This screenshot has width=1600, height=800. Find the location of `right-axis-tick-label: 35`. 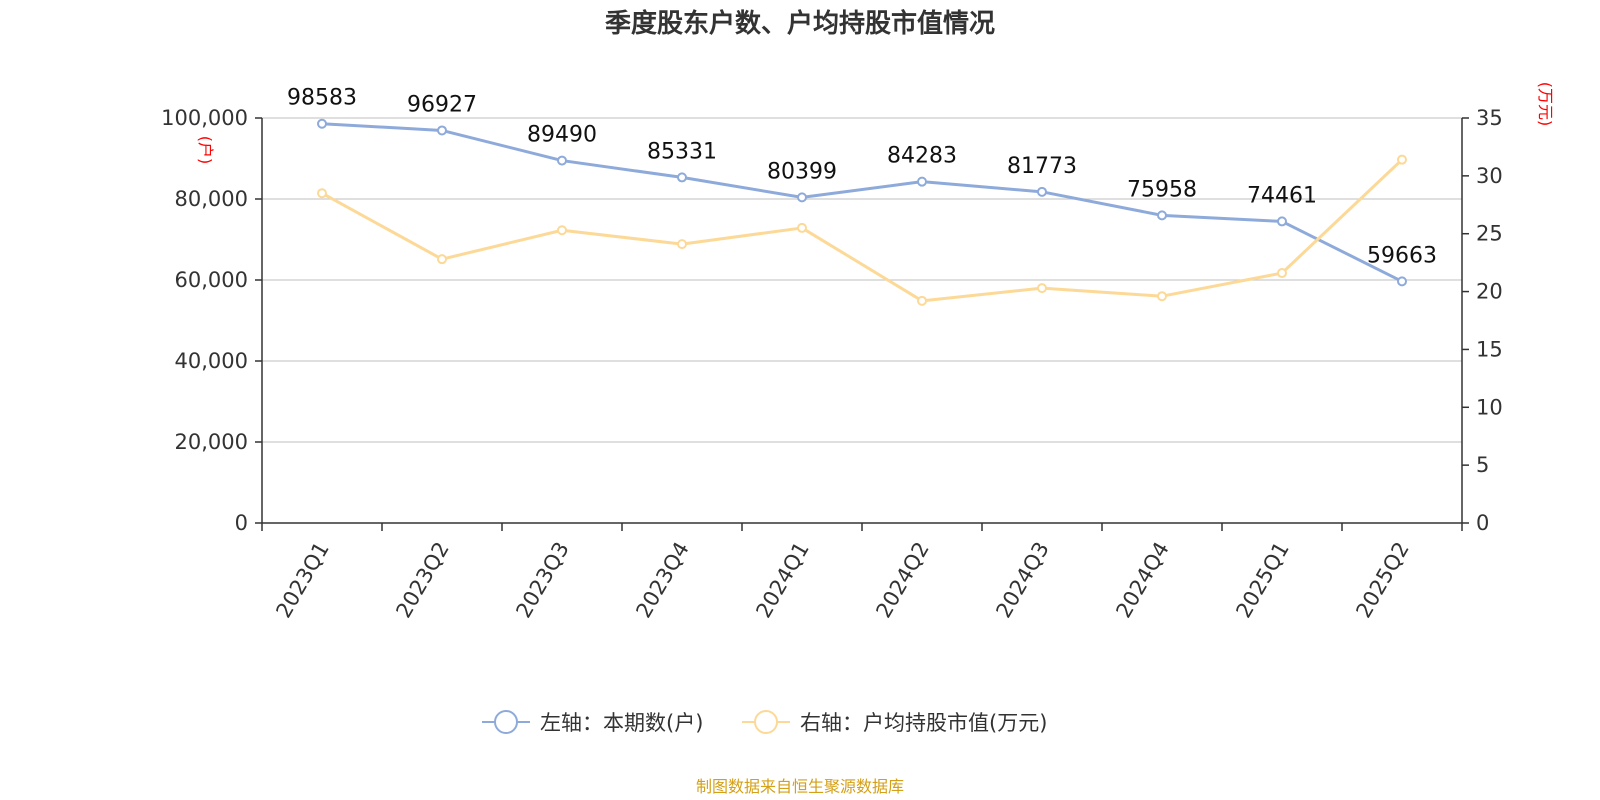

right-axis-tick-label: 35 is located at coordinates (1489, 118).